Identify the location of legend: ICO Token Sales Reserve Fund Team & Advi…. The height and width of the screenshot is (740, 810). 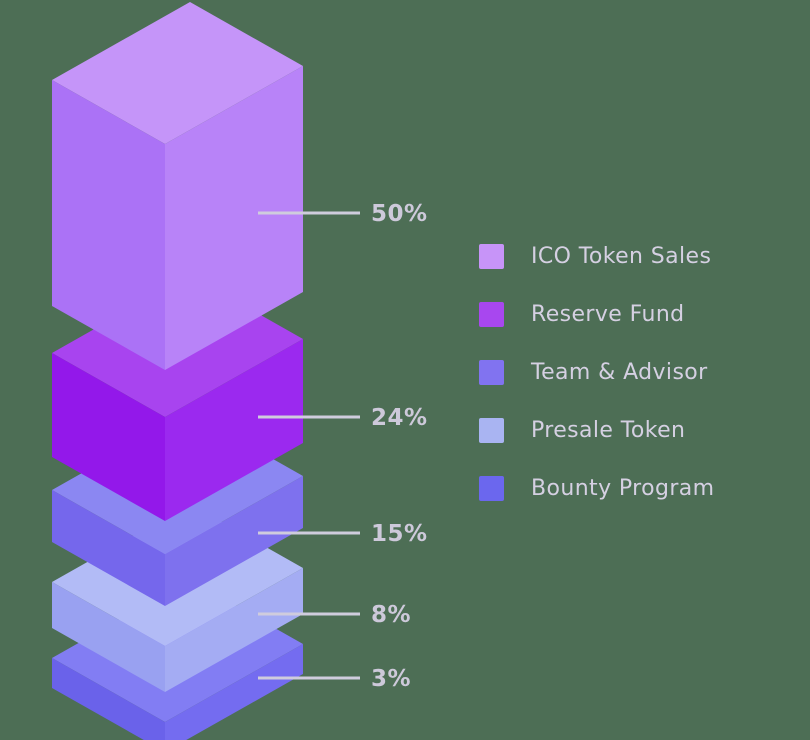
(597, 389).